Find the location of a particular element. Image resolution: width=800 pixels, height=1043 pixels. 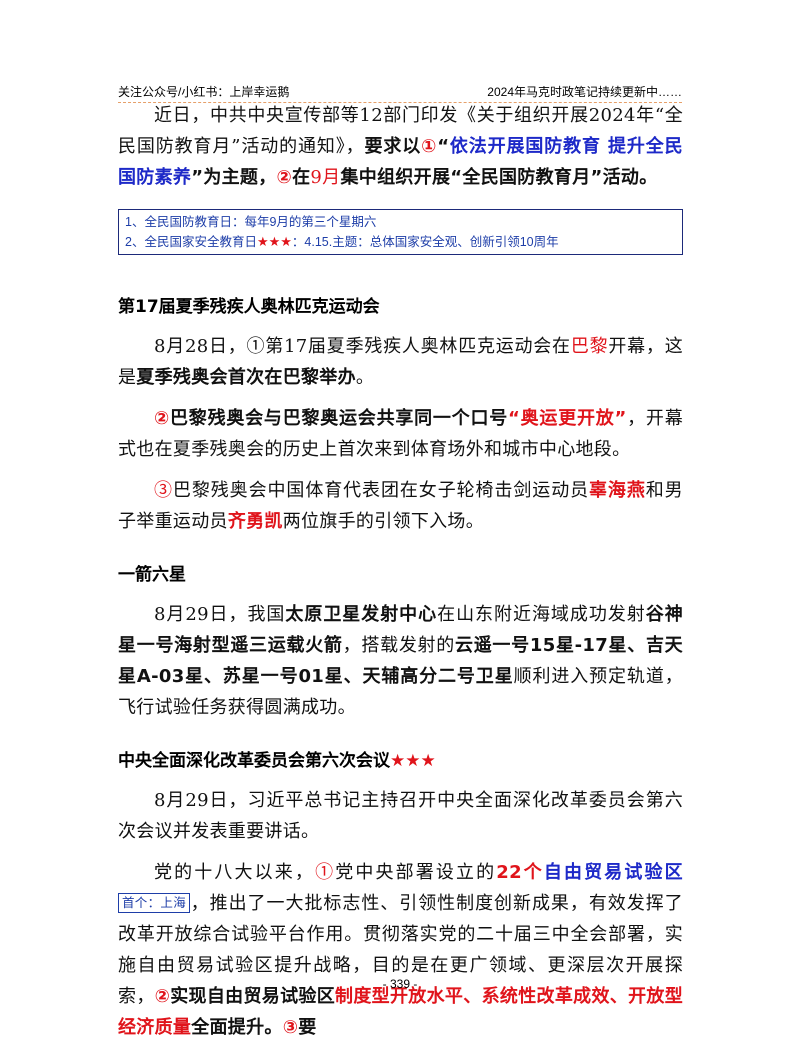

p-bold: 巴黎残奥会与巴黎奥运会共享同一个口号 is located at coordinates (339, 418).